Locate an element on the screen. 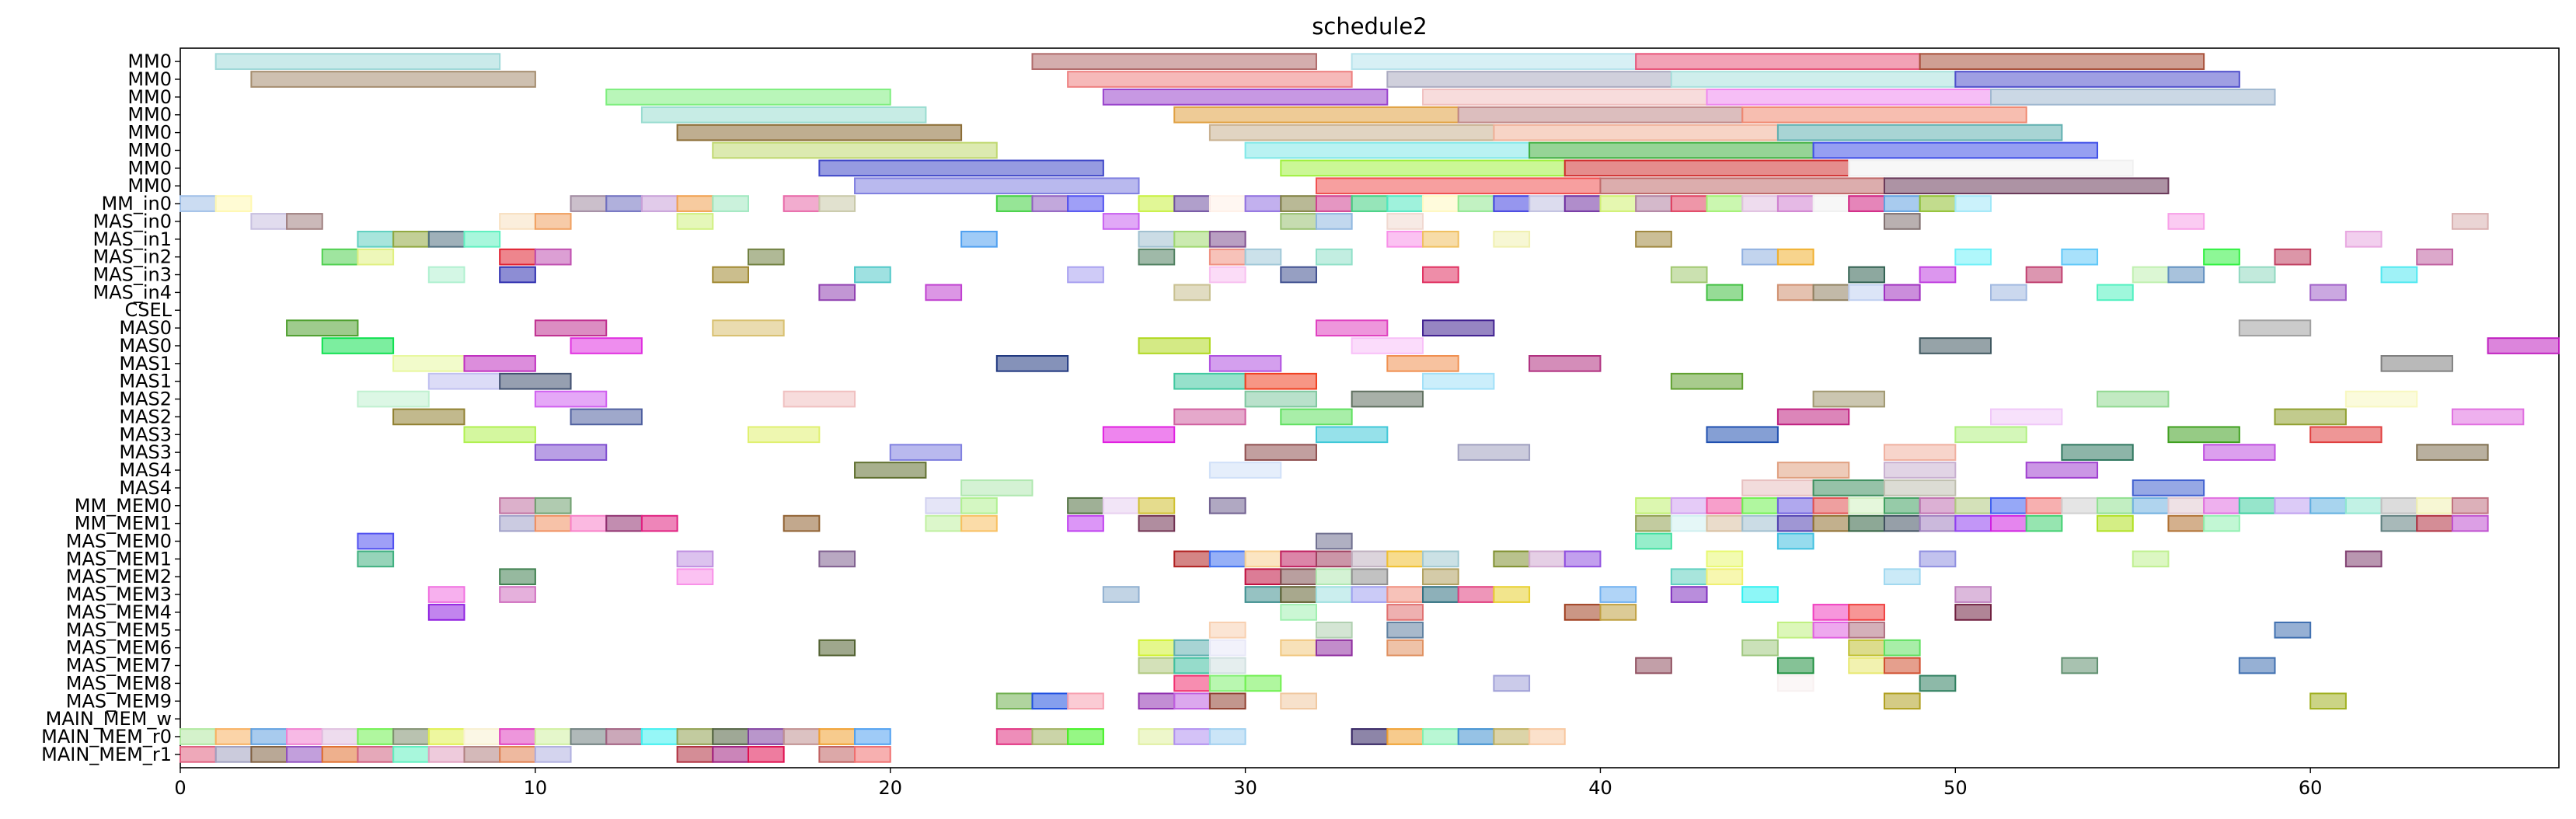  y-tick-label: MAIN_MEM_r1 is located at coordinates (106, 755).